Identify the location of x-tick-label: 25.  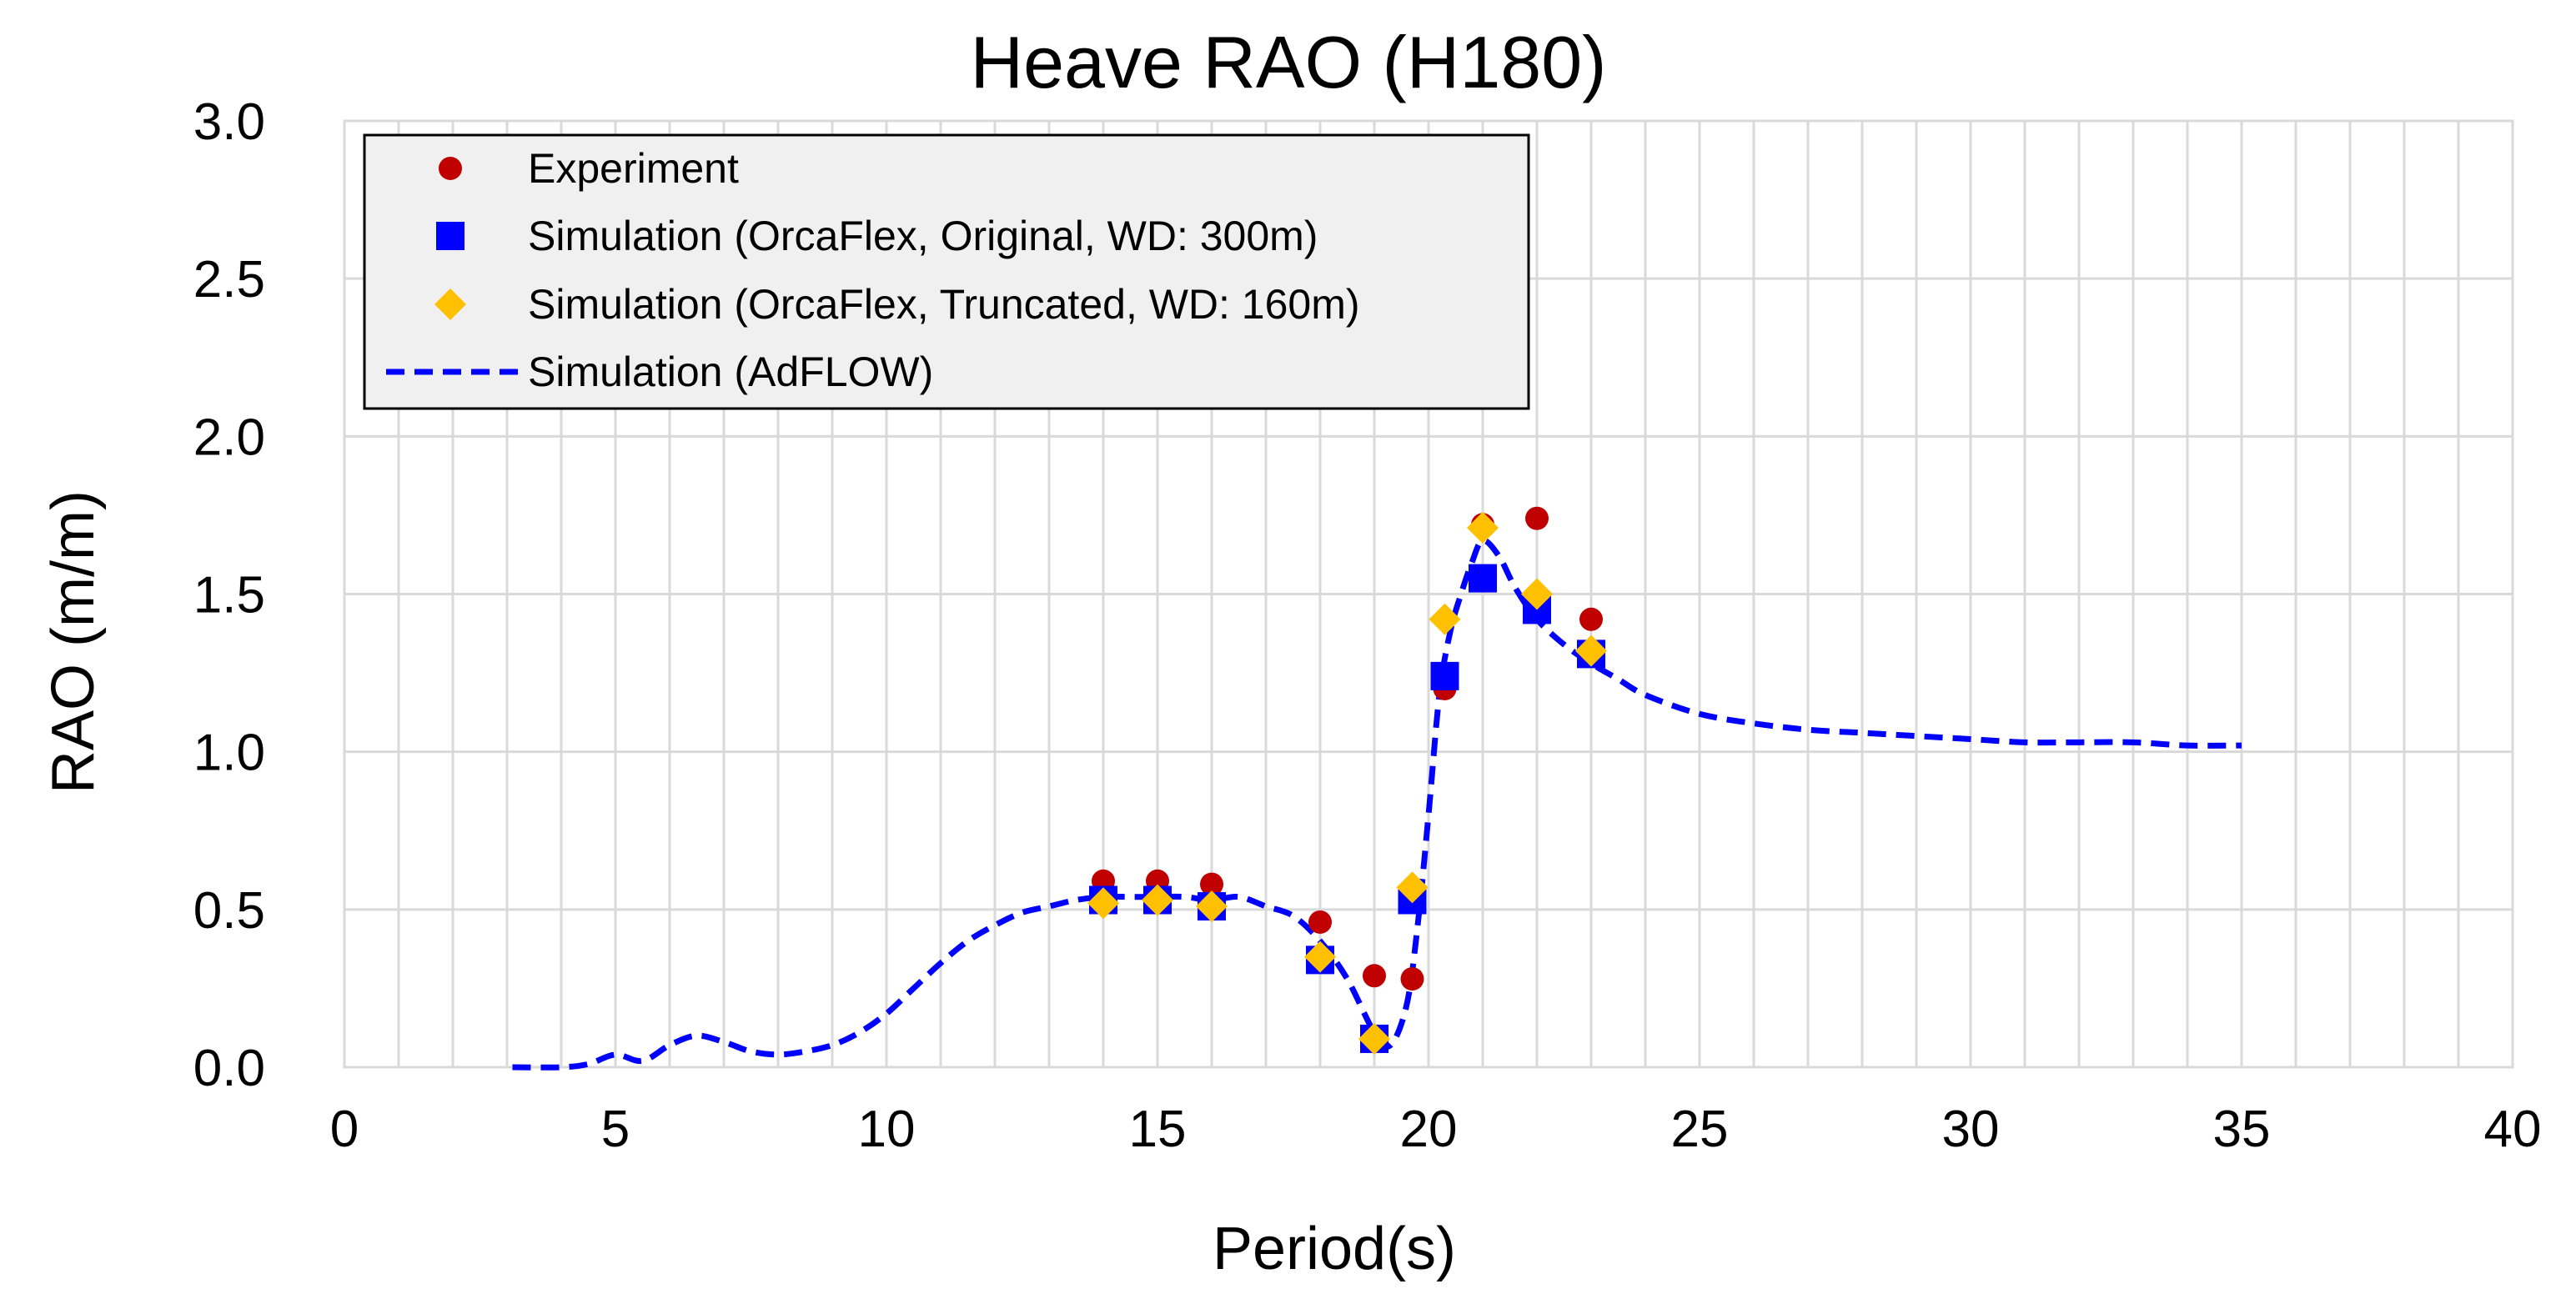
(1700, 1129).